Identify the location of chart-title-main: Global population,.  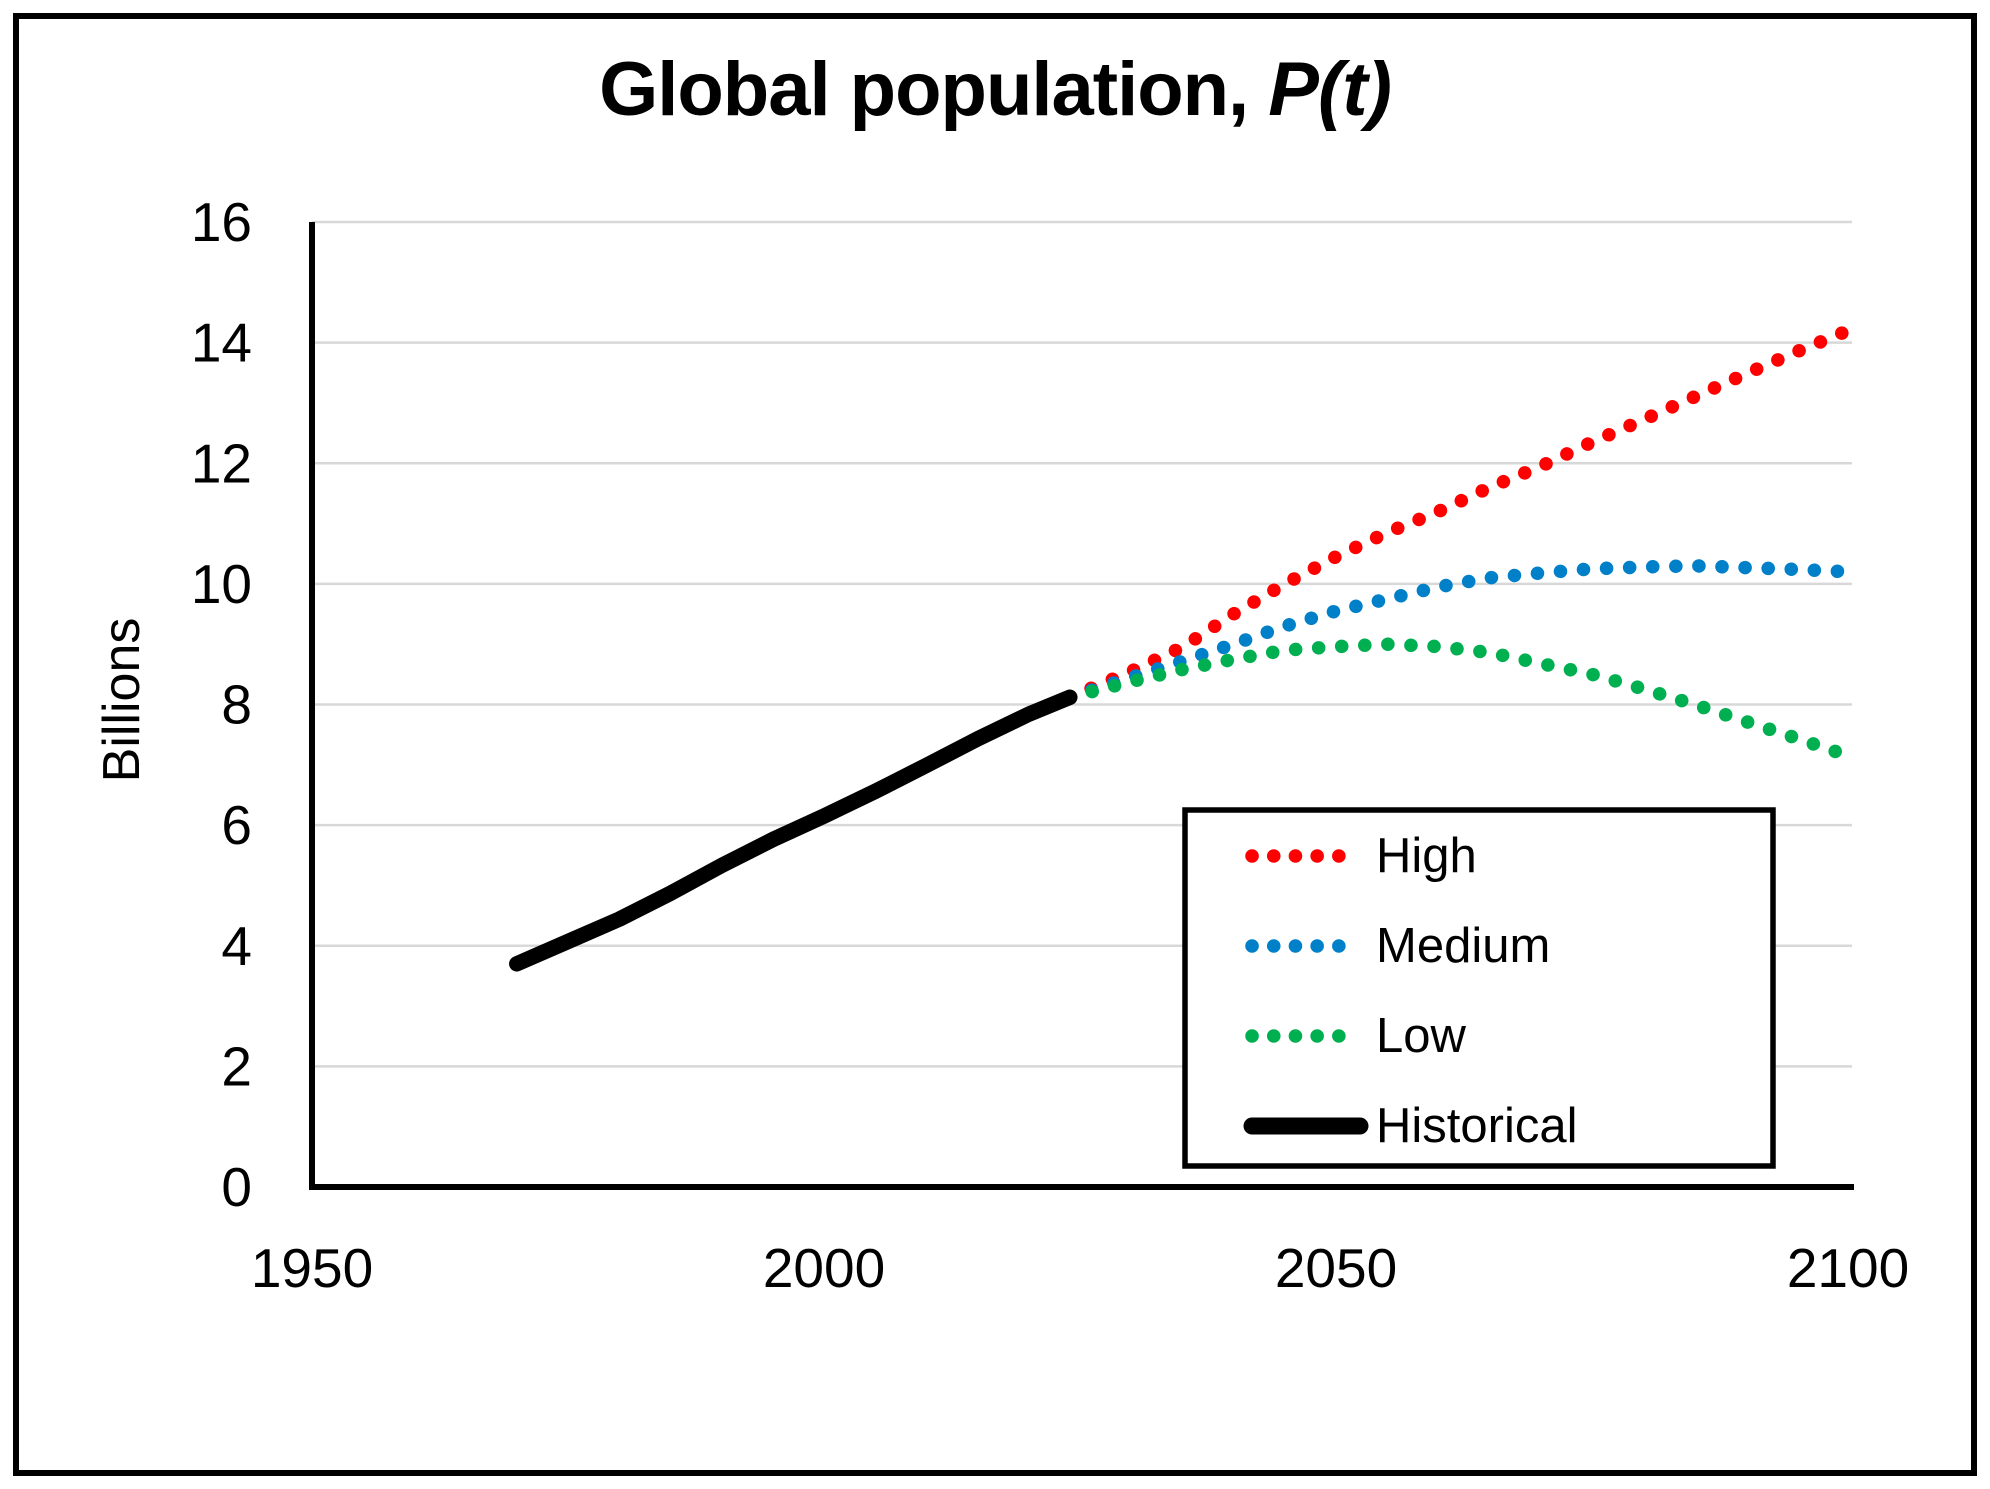
(934, 89).